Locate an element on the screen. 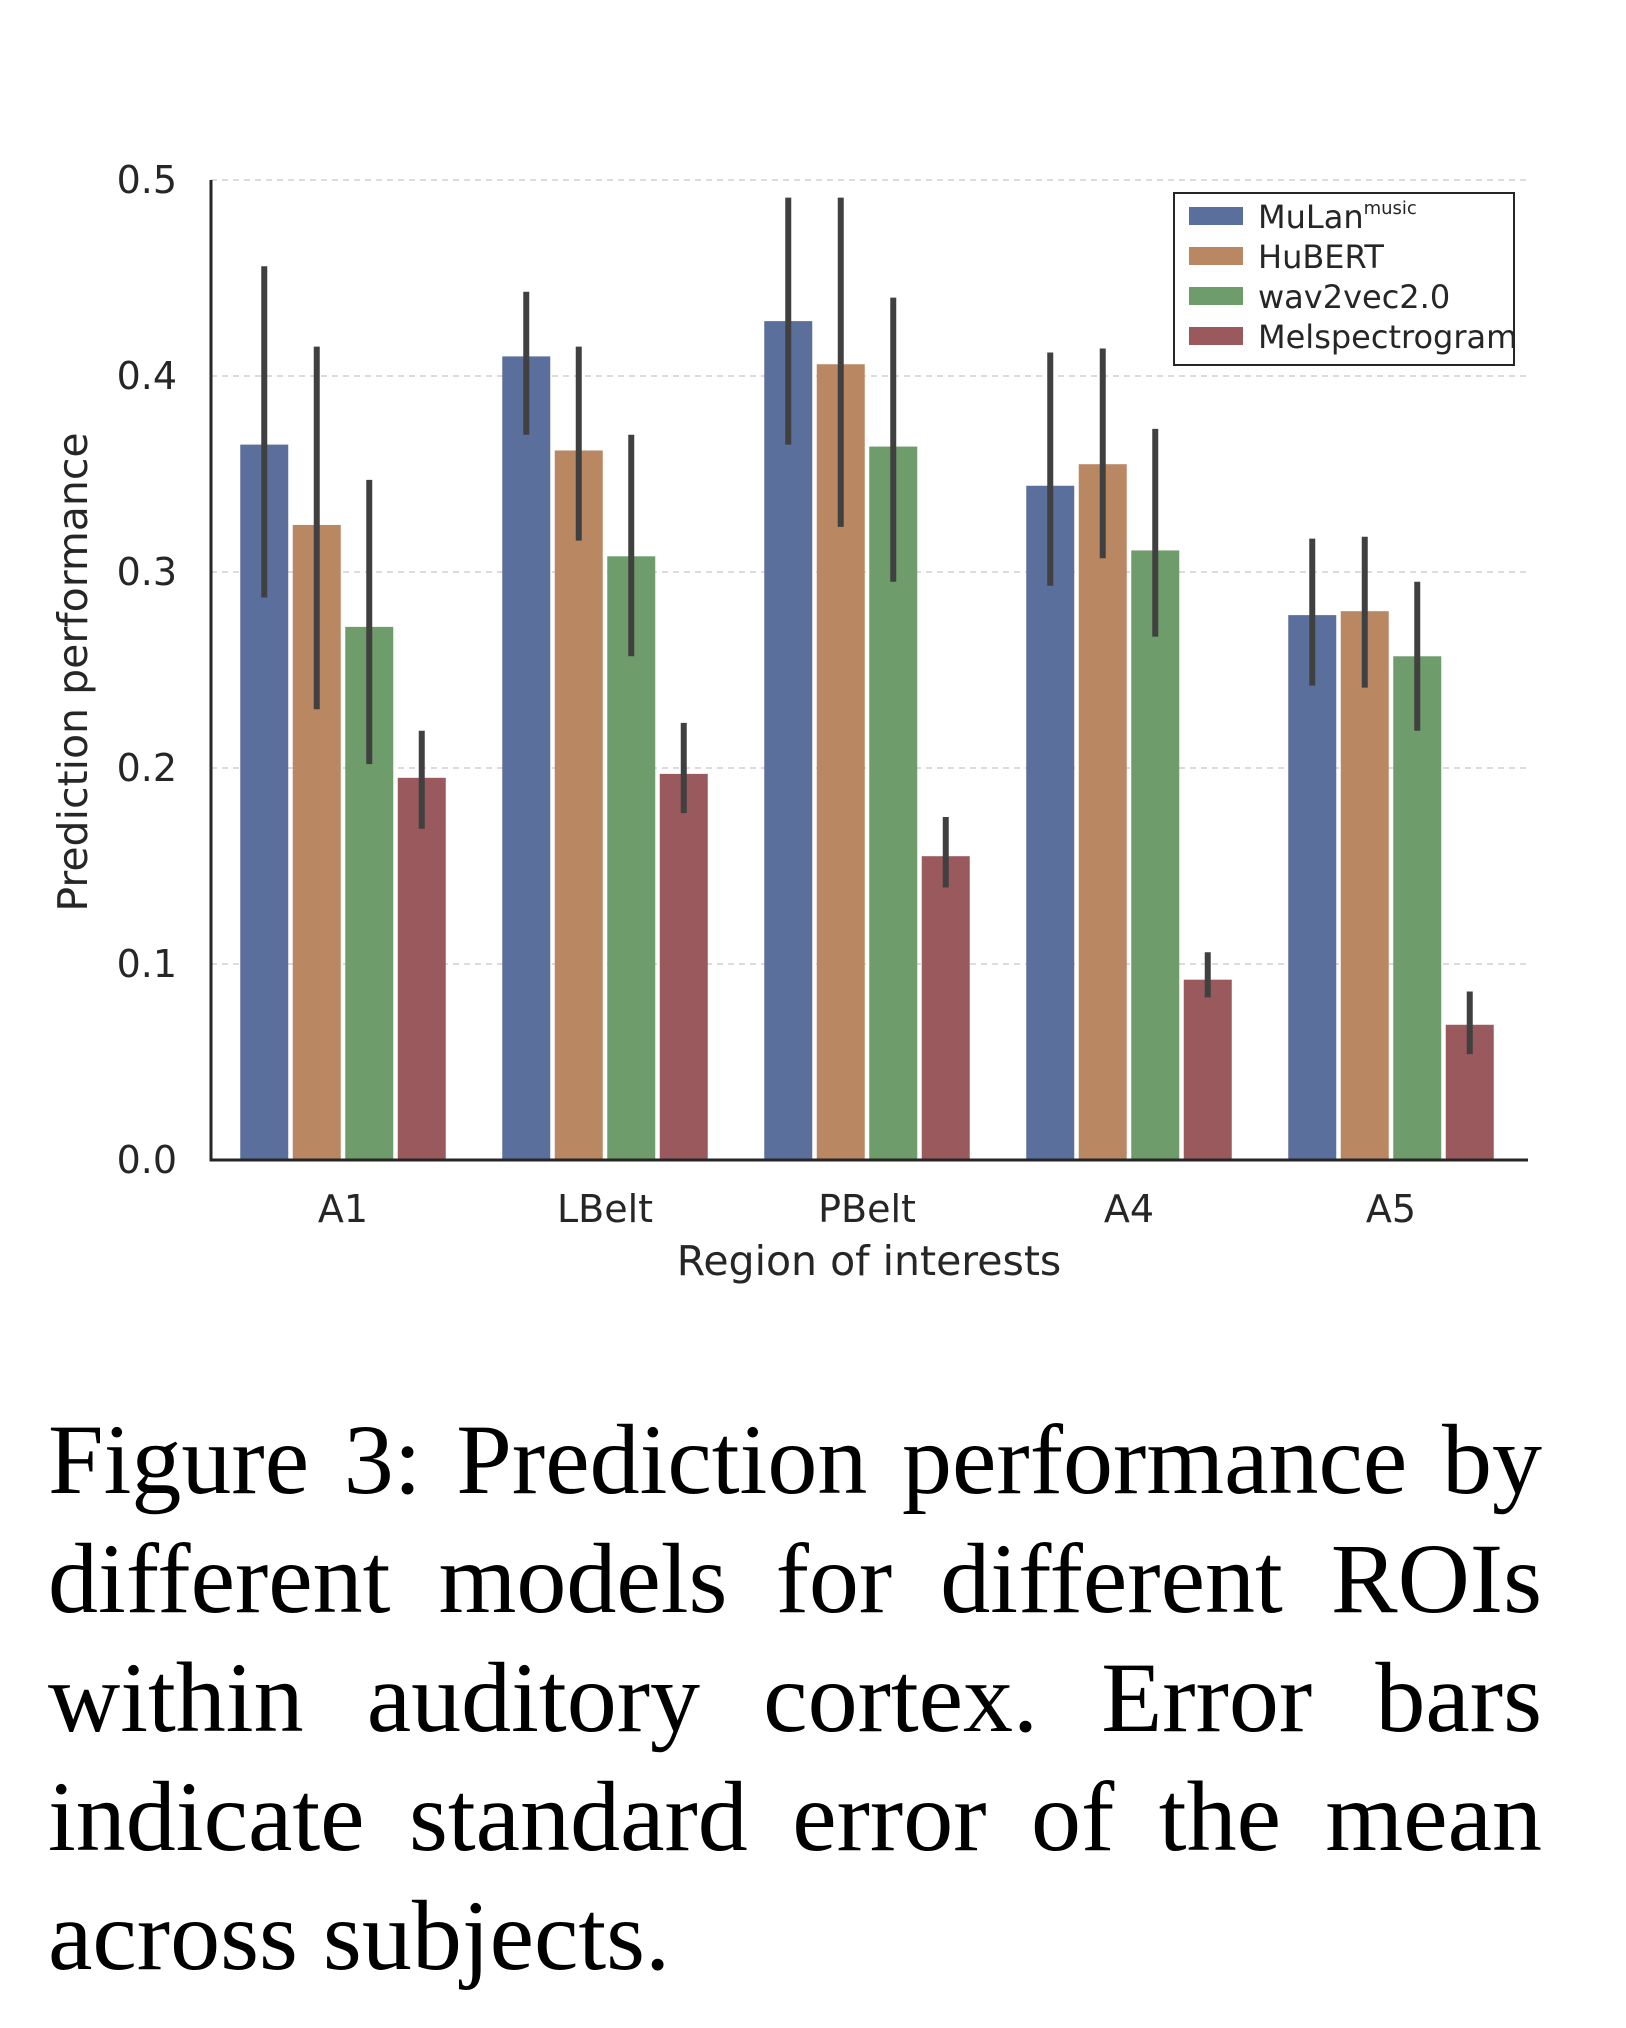  y-tick-label: 0.4 is located at coordinates (147, 376).